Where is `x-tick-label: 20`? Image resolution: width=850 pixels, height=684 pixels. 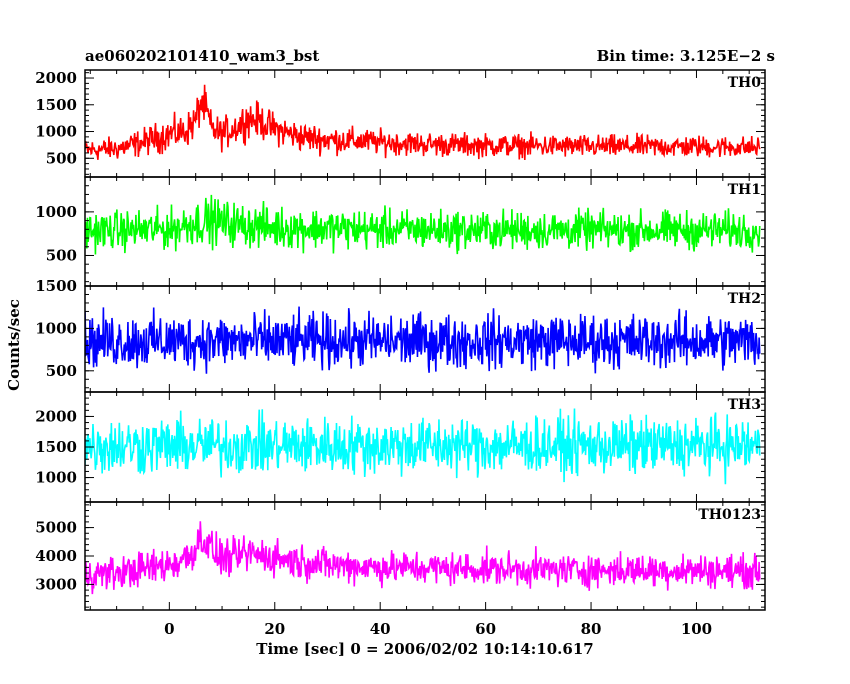
x-tick-label: 20 is located at coordinates (274, 629).